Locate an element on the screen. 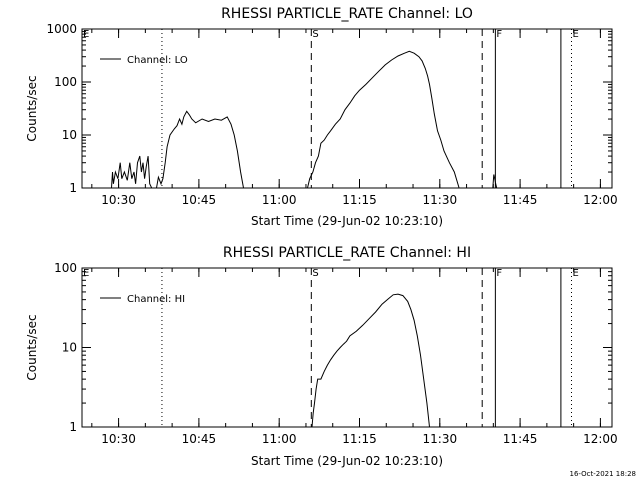  legend-label: Channel: HI is located at coordinates (156, 299).